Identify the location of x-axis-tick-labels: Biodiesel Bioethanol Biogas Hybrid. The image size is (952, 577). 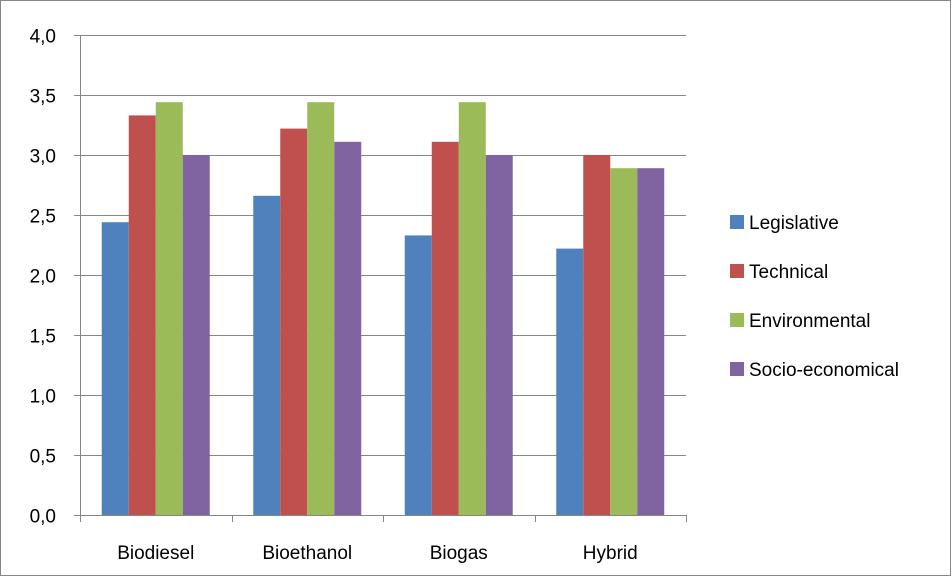
(377, 553).